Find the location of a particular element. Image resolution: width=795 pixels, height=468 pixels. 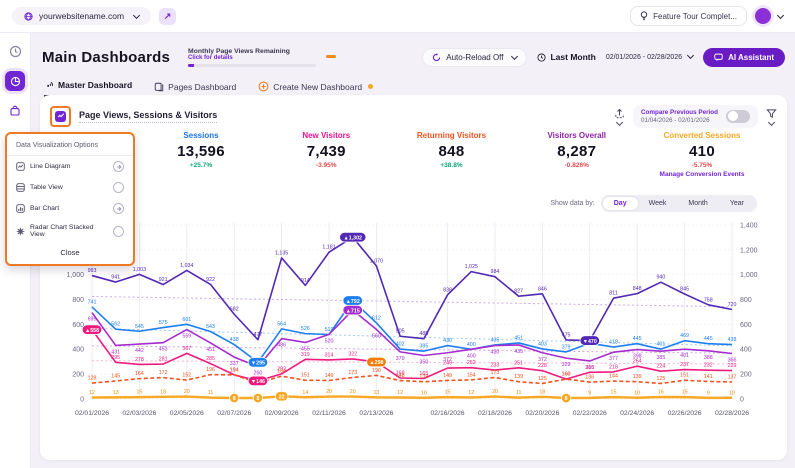

svg-text: 12 is located at coordinates (92, 393).